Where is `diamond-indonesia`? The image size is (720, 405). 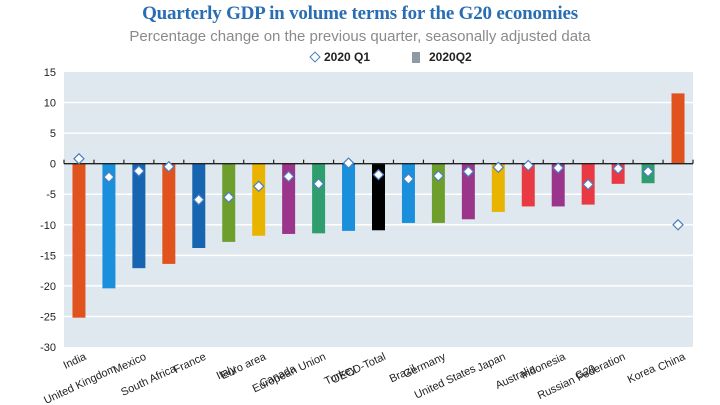 diamond-indonesia is located at coordinates (558, 168).